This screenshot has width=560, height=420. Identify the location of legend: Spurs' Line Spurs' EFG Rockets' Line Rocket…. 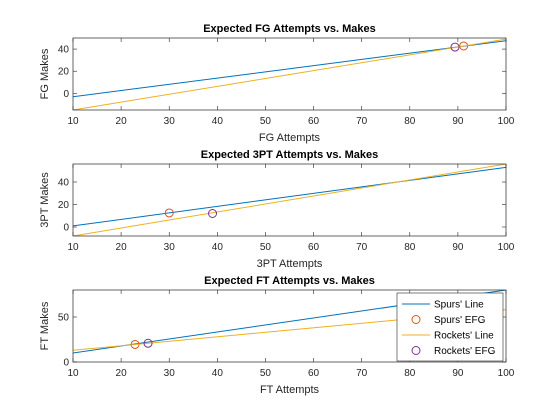
(450, 327).